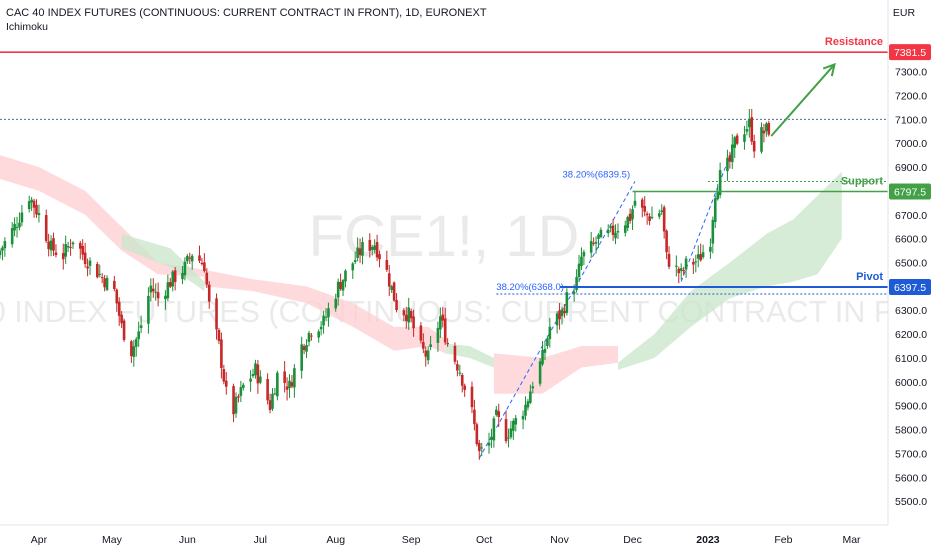 The height and width of the screenshot is (550, 932). What do you see at coordinates (910, 286) in the screenshot?
I see `price-tag-pivot` at bounding box center [910, 286].